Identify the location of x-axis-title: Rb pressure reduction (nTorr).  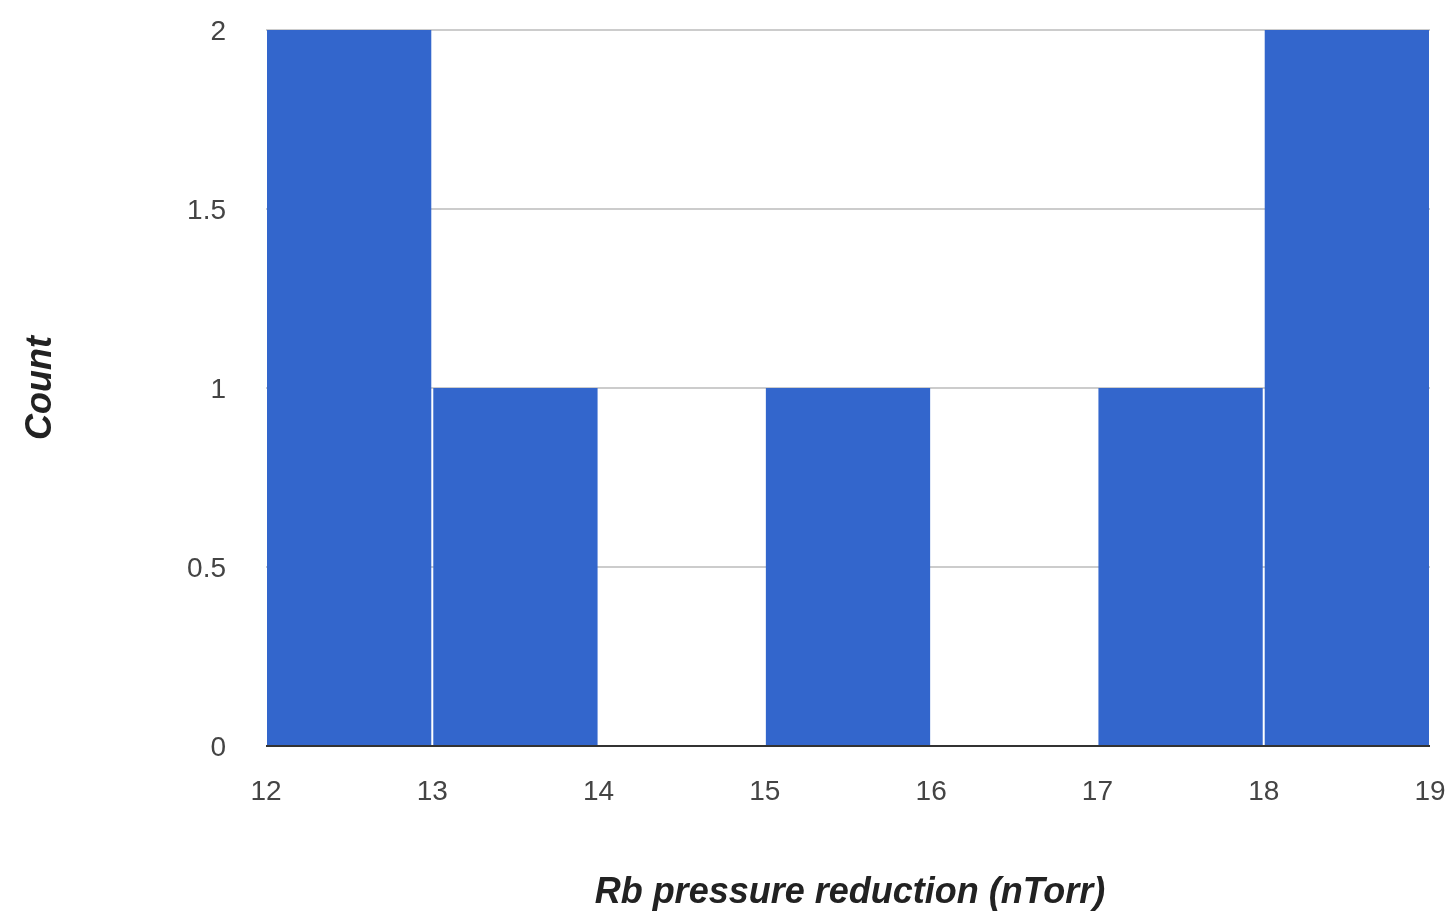
(850, 890).